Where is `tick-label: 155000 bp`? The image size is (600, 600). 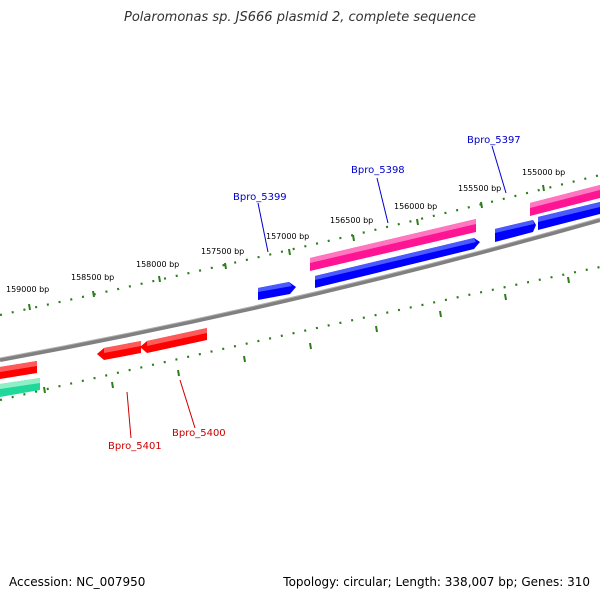
tick-label: 155000 bp is located at coordinates (543, 172).